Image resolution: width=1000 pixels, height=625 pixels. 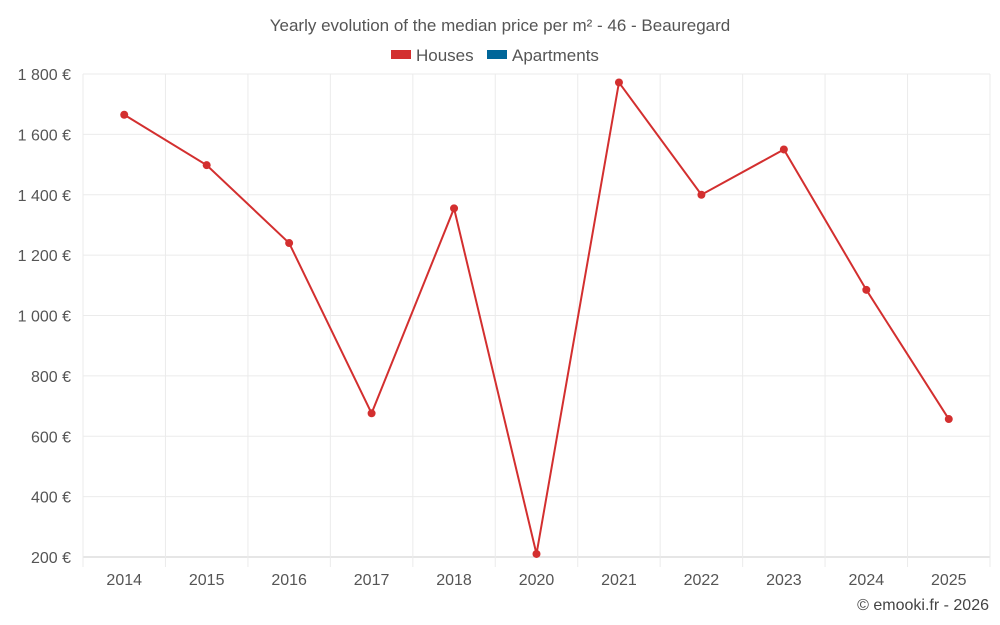 What do you see at coordinates (923, 605) in the screenshot?
I see `credit-text: © emooki.fr - 2026` at bounding box center [923, 605].